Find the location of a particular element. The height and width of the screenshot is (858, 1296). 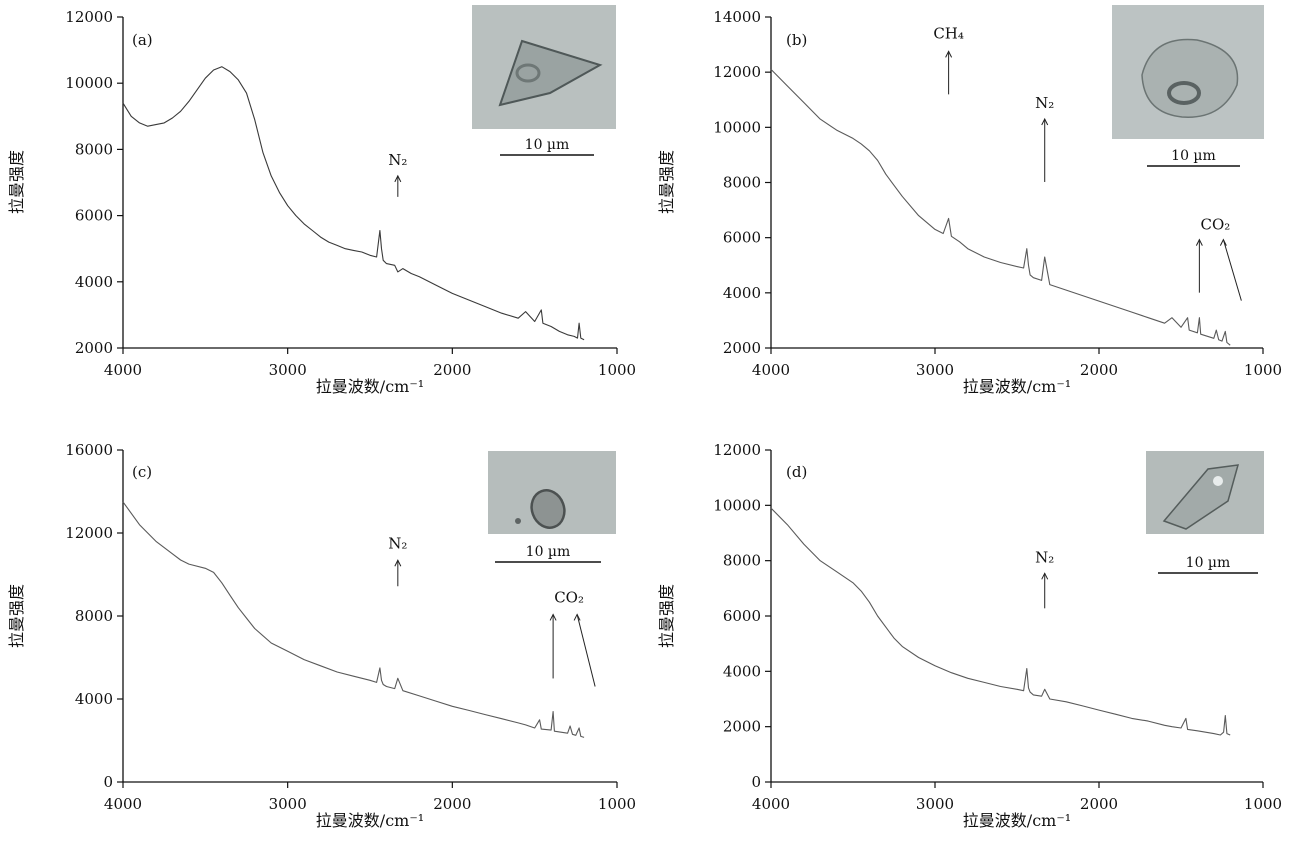

y-tick-label: 14000 is located at coordinates (737, 17).